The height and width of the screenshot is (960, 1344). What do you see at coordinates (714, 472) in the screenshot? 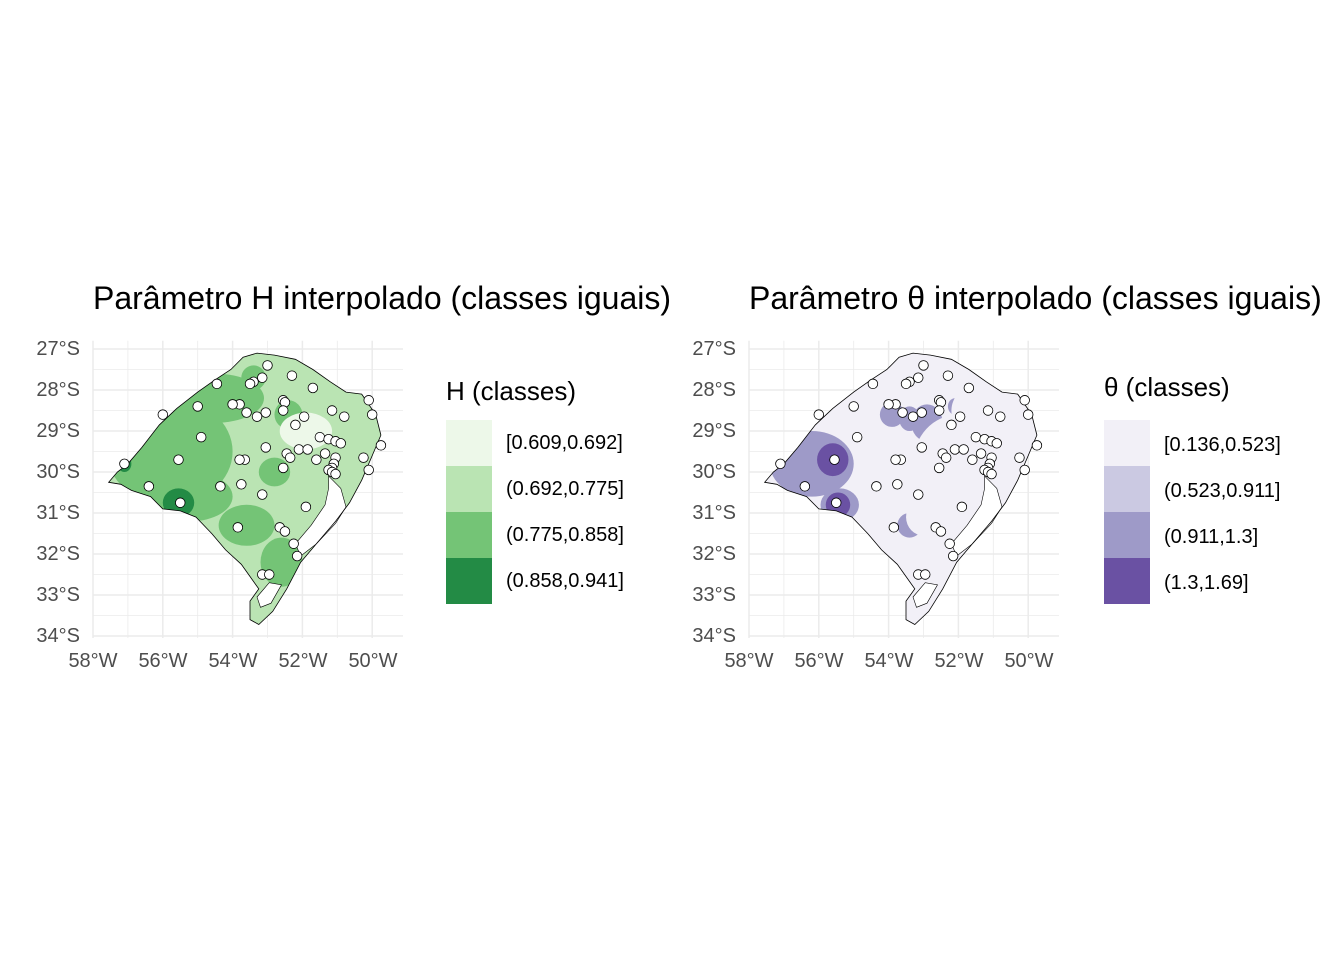
I see `y-tick-30s: 30°S` at bounding box center [714, 472].